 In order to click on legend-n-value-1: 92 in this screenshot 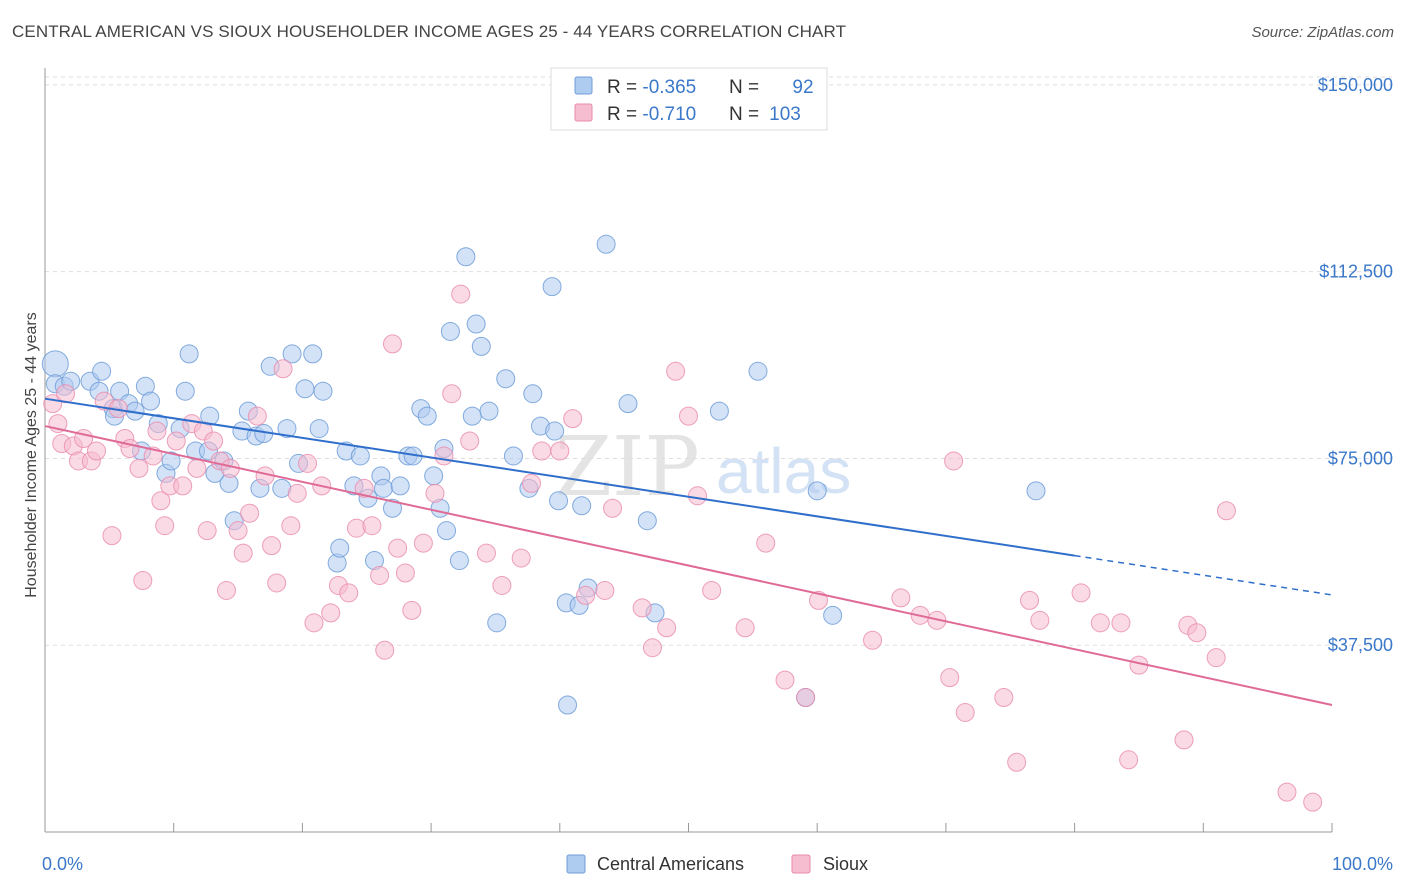, I will do `click(802, 87)`.